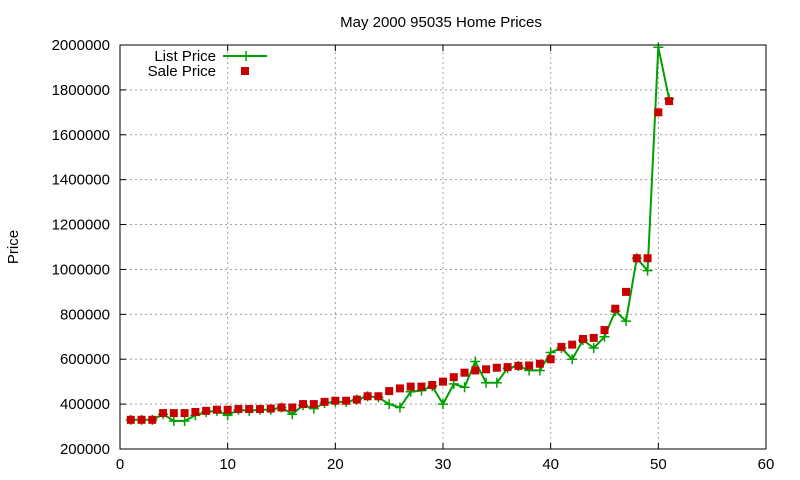  Describe the element at coordinates (245, 71) in the screenshot. I see `legend-square-marker` at that location.